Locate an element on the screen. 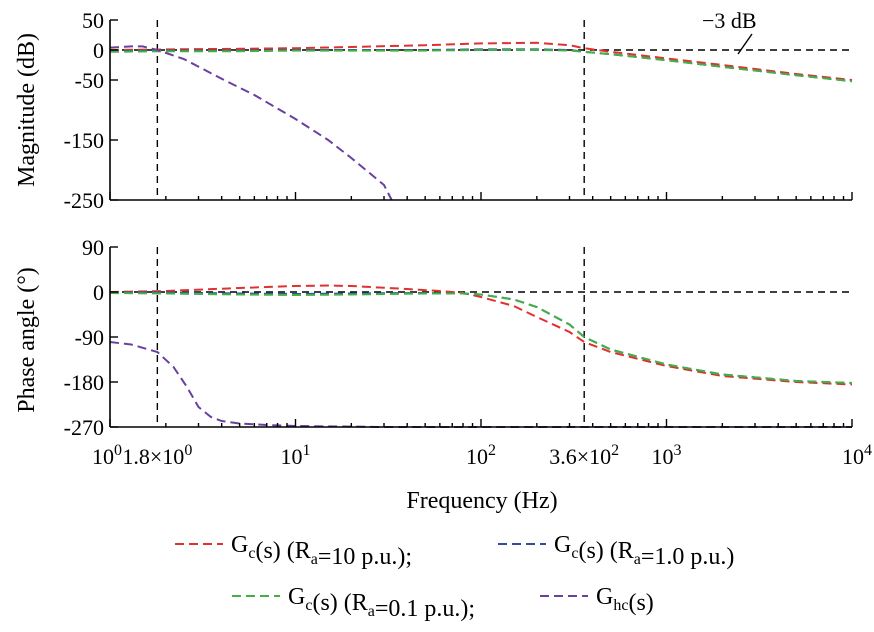 The height and width of the screenshot is (632, 874). legend-item-ra10: Gc(s) (Ra=10 p.u.); is located at coordinates (293, 551).